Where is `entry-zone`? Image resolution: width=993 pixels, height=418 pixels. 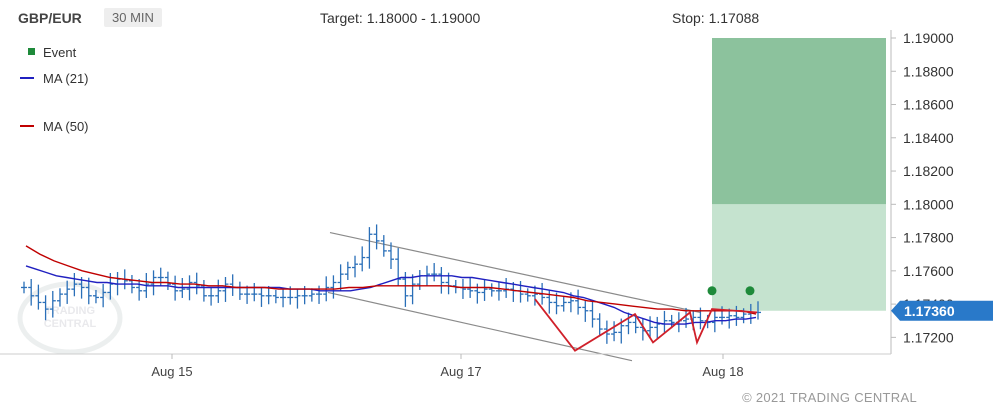 entry-zone is located at coordinates (799, 257).